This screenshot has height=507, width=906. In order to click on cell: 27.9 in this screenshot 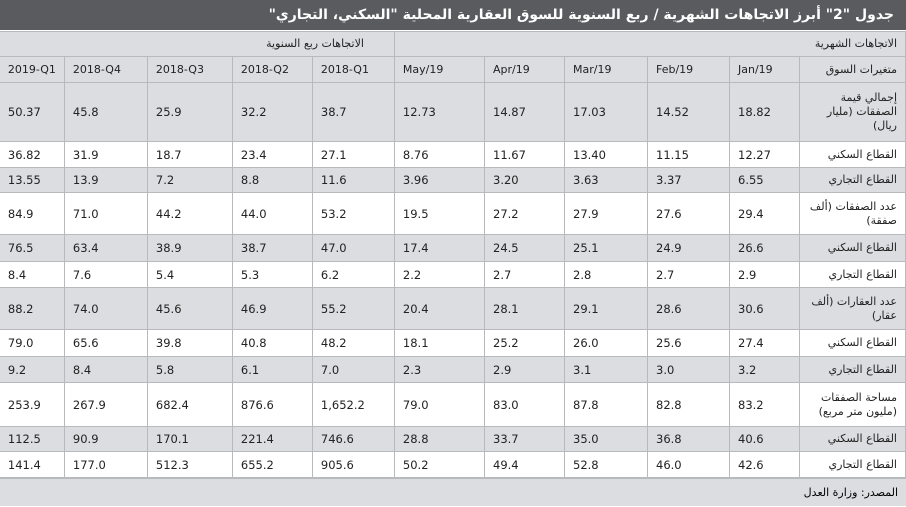, I will do `click(606, 213)`.